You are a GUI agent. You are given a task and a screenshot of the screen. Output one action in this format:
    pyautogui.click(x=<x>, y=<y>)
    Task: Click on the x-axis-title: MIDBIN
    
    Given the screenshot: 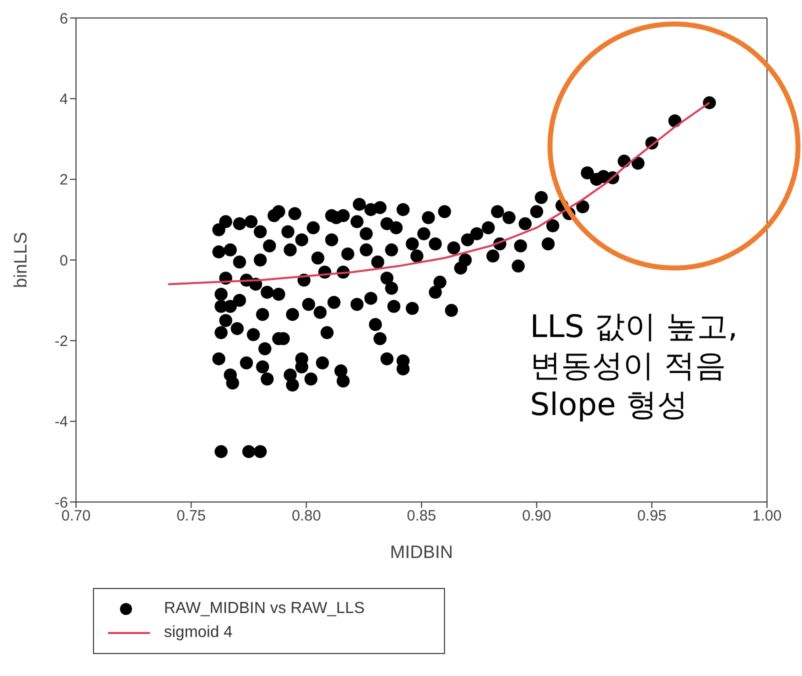 What is the action you would take?
    pyautogui.click(x=421, y=552)
    